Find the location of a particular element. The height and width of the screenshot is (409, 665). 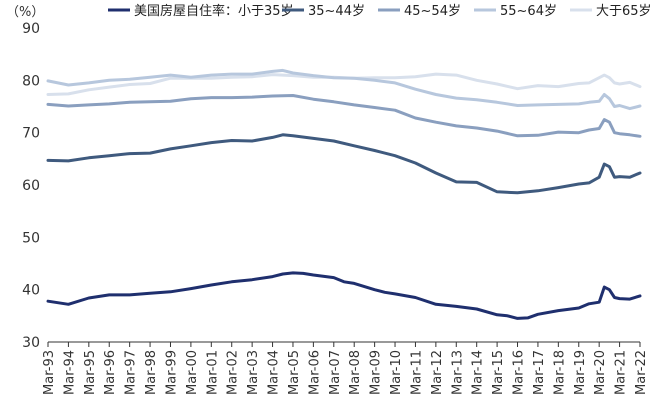

x-tick-label: Mar-10 is located at coordinates (396, 372).